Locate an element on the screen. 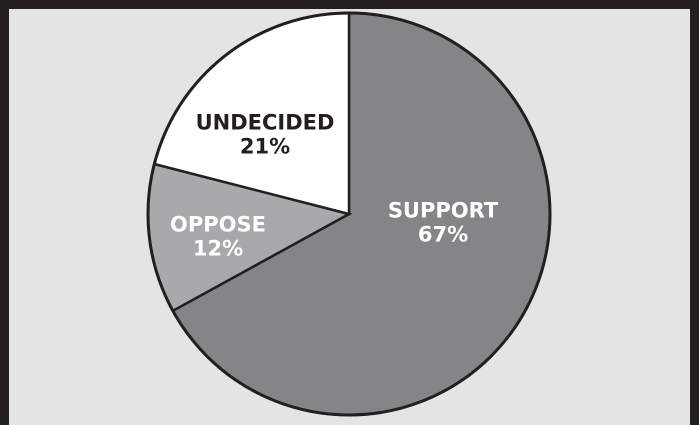 This screenshot has height=425, width=699. slice-label-oppose: OPPOSE is located at coordinates (218, 224).